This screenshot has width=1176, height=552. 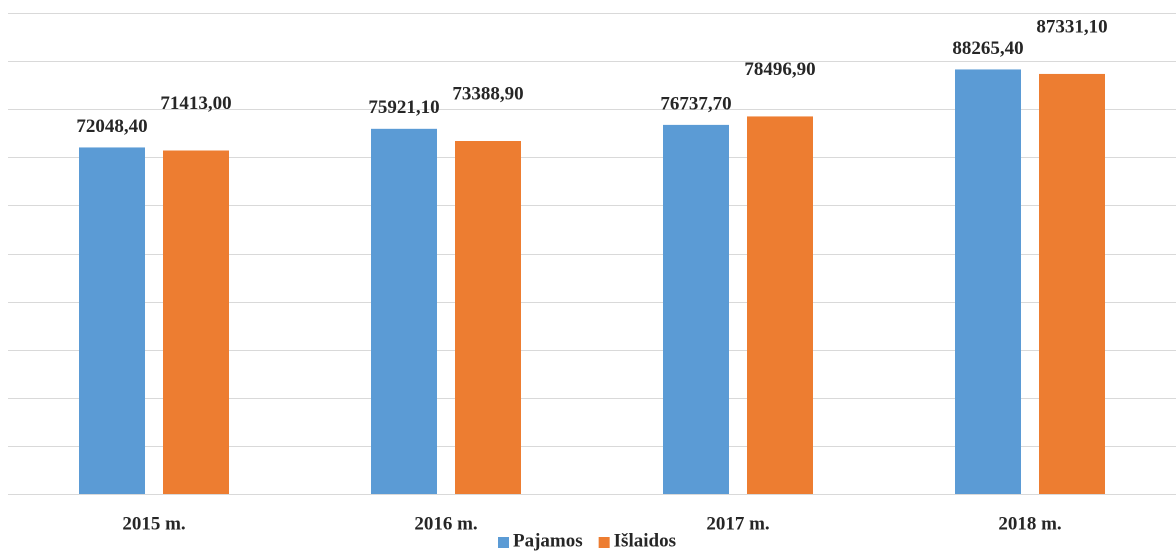 I want to click on data-label: 88265,40, so click(x=987, y=48).